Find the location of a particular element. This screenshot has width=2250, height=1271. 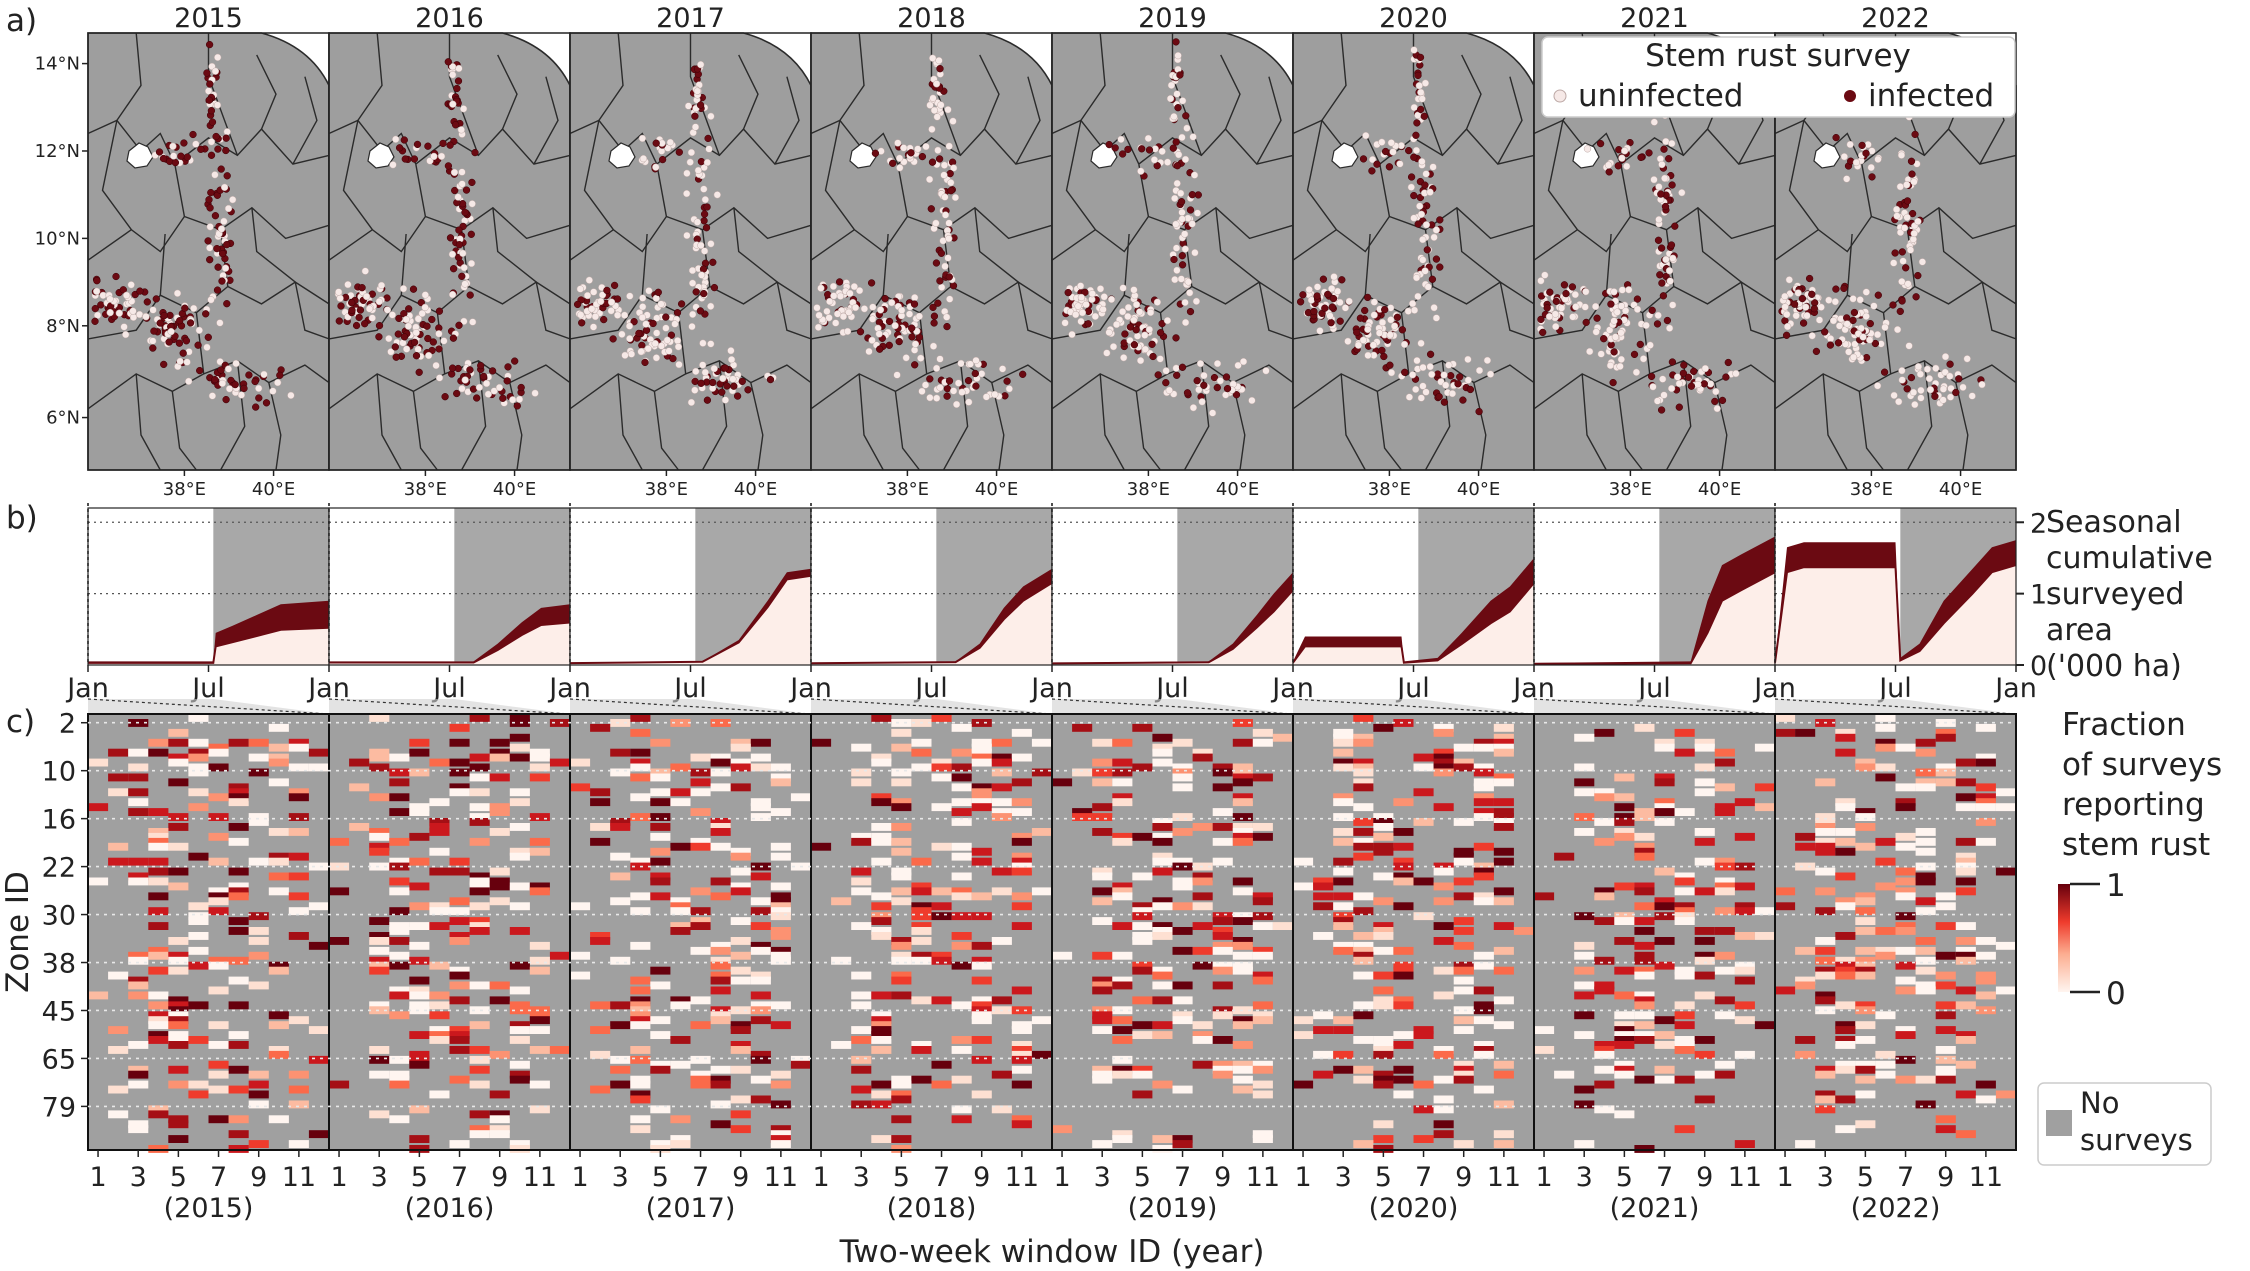

heatmap-panel-2016: 1 3 5 7 9 11(2016) is located at coordinates (449, 961).